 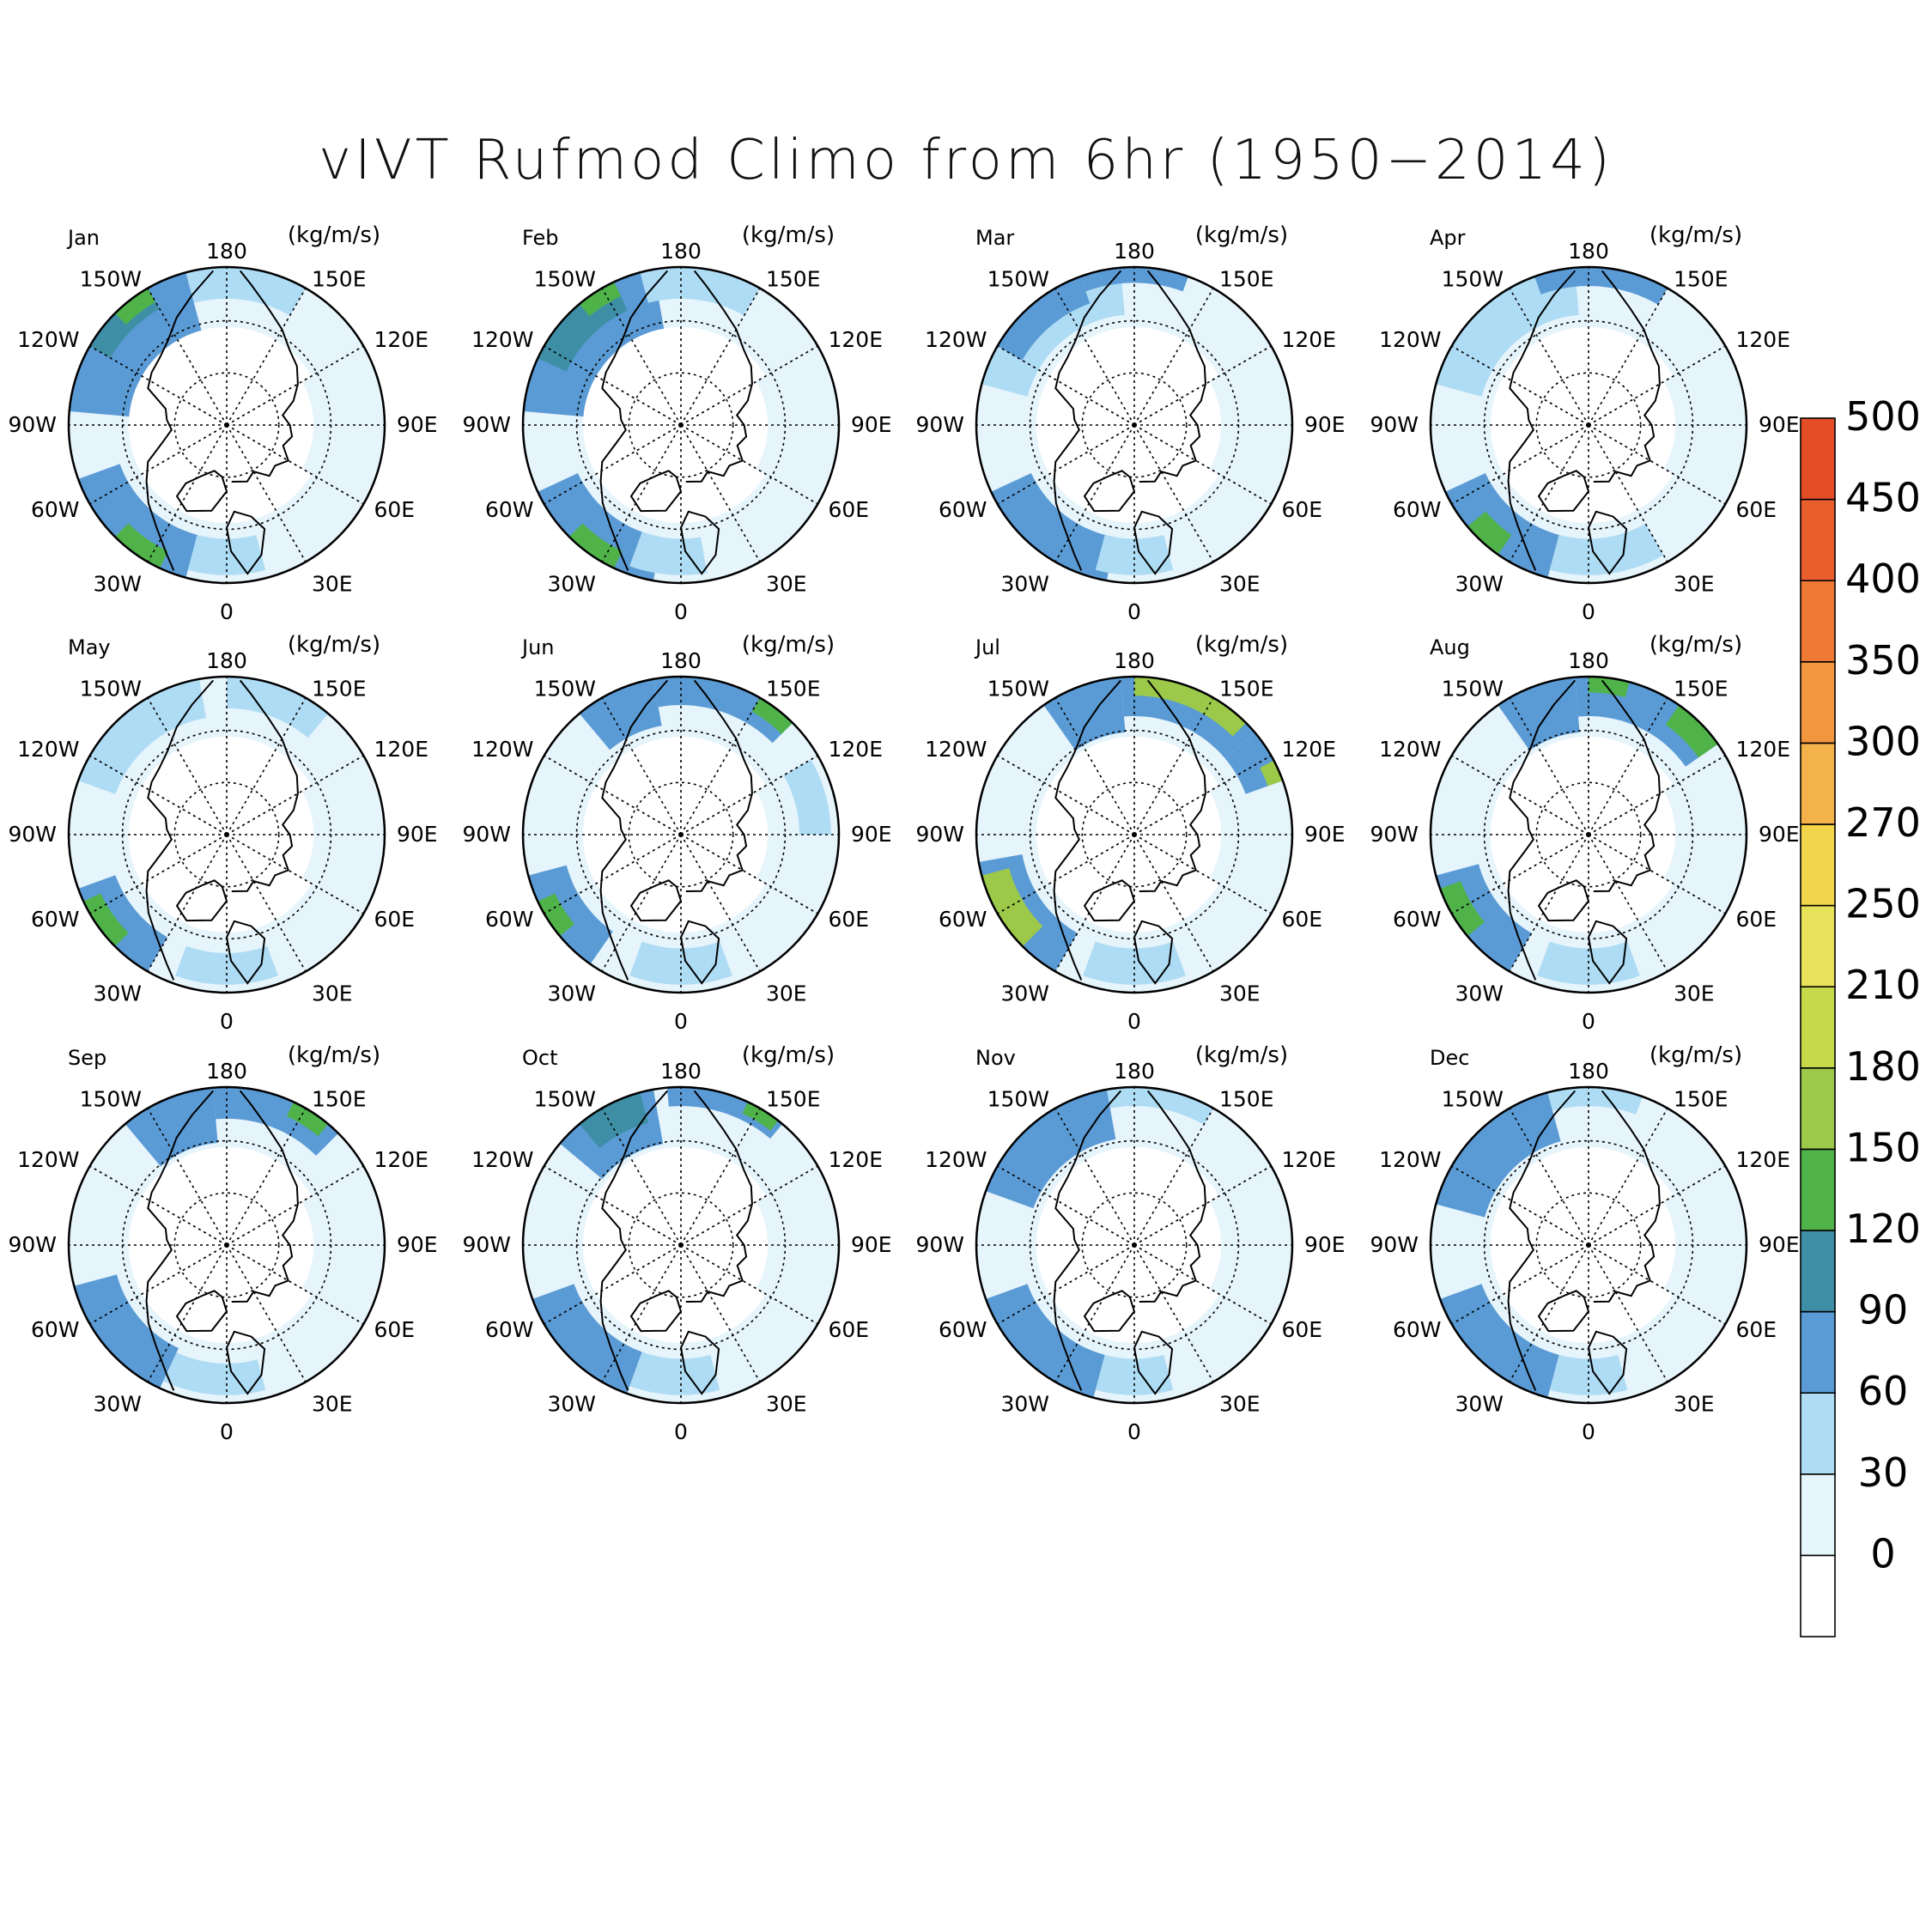 What do you see at coordinates (987, 647) in the screenshot?
I see `month-label: Jul` at bounding box center [987, 647].